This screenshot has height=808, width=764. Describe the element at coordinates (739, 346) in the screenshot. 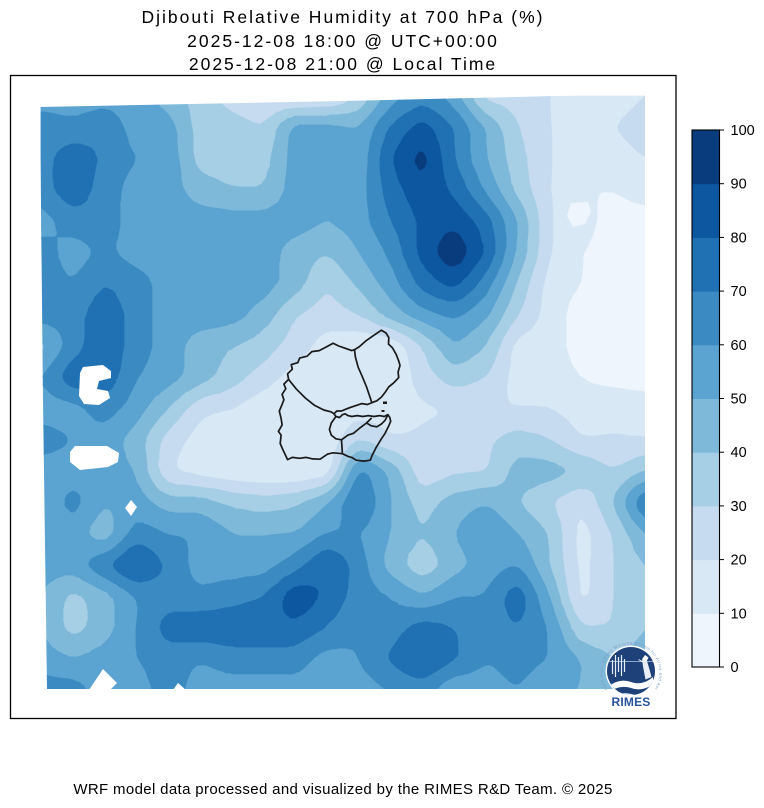

I see `svg-text: 60` at that location.